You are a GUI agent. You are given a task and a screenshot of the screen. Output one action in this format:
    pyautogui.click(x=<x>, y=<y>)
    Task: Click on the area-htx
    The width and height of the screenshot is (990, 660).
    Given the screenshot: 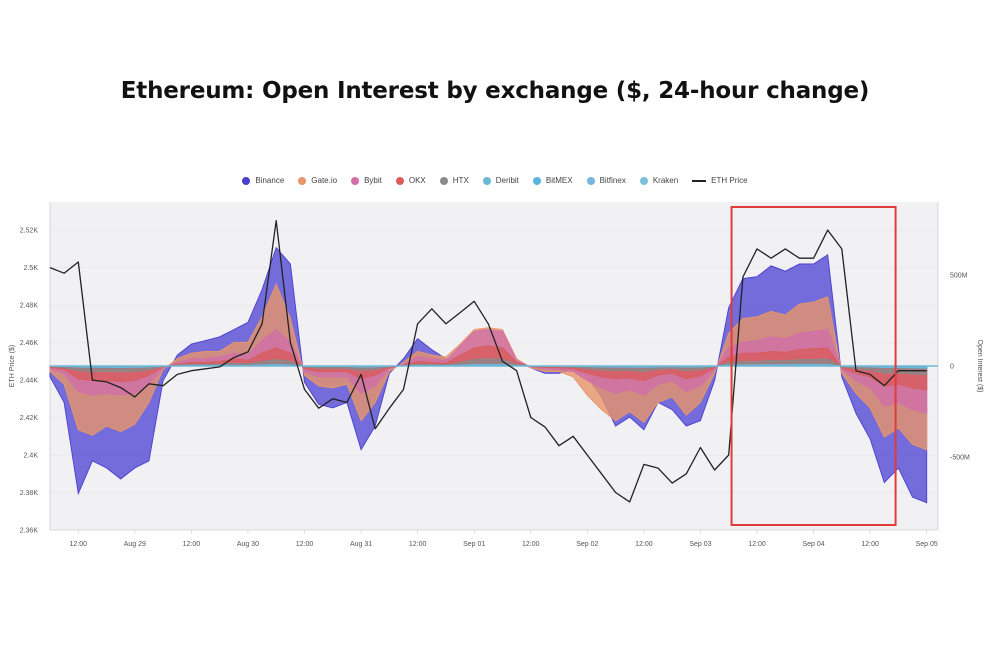 What is the action you would take?
    pyautogui.click(x=488, y=367)
    